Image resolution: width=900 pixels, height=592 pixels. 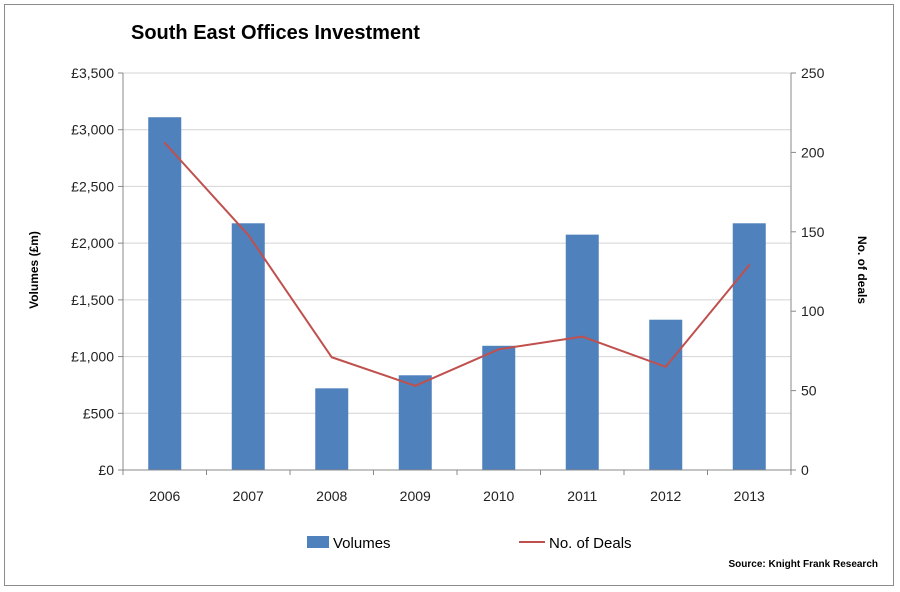 I want to click on y-tick-label: £1,500, so click(x=92, y=300).